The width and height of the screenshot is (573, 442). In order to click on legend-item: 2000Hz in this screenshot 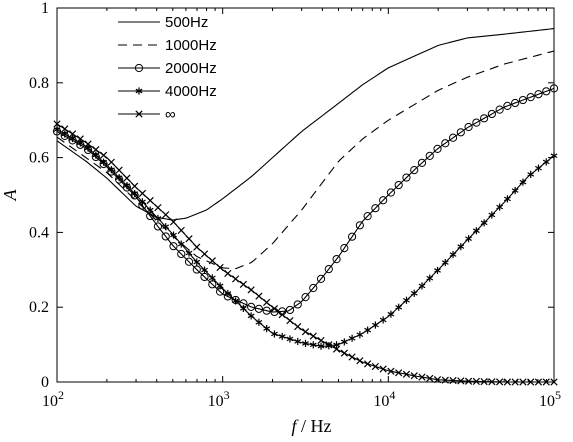, I will do `click(167, 68)`.